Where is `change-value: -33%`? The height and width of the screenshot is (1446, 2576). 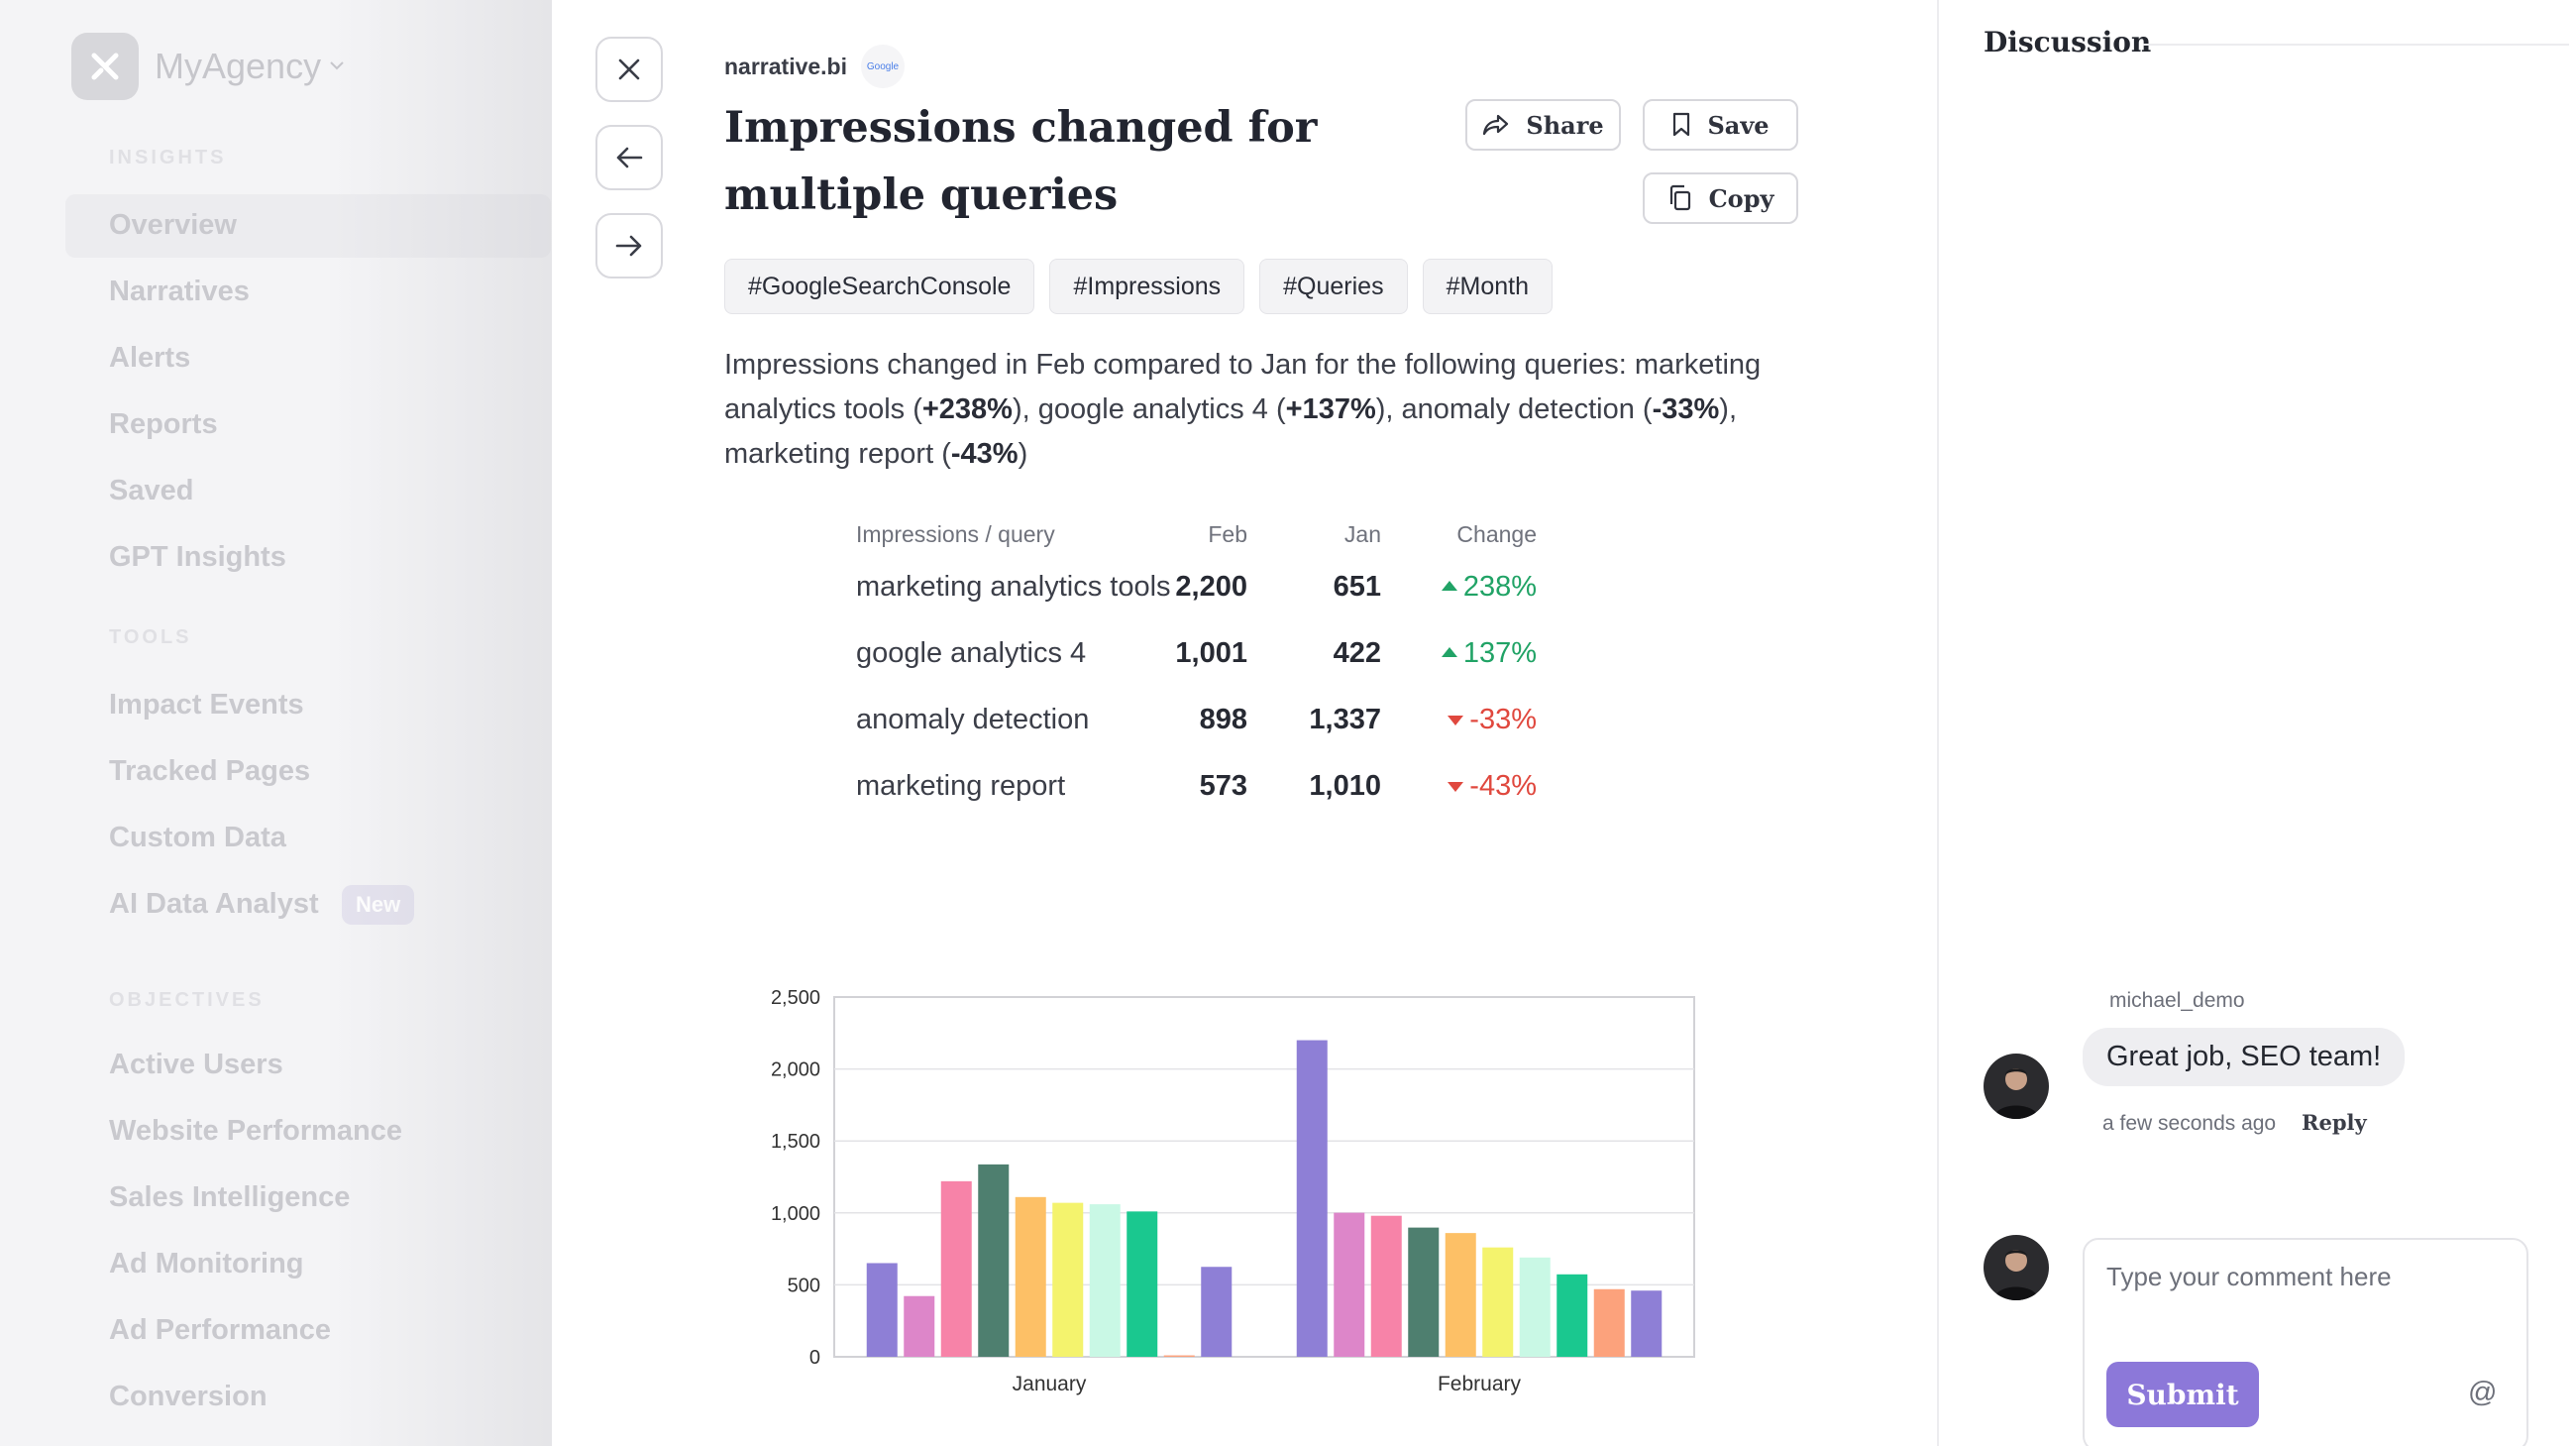
change-value: -33% is located at coordinates (1503, 719).